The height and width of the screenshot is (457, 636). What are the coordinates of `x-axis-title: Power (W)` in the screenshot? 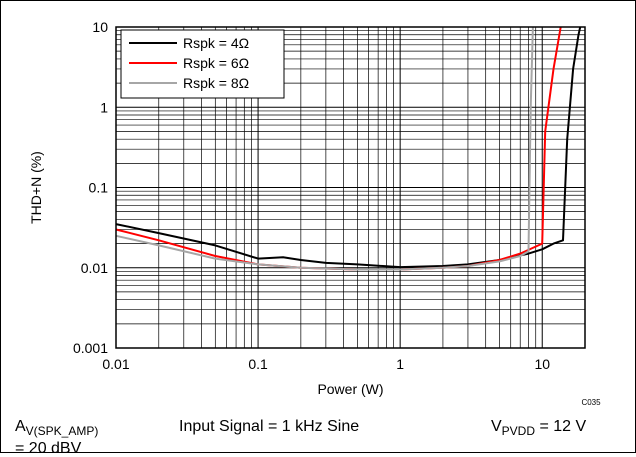 It's located at (350, 389).